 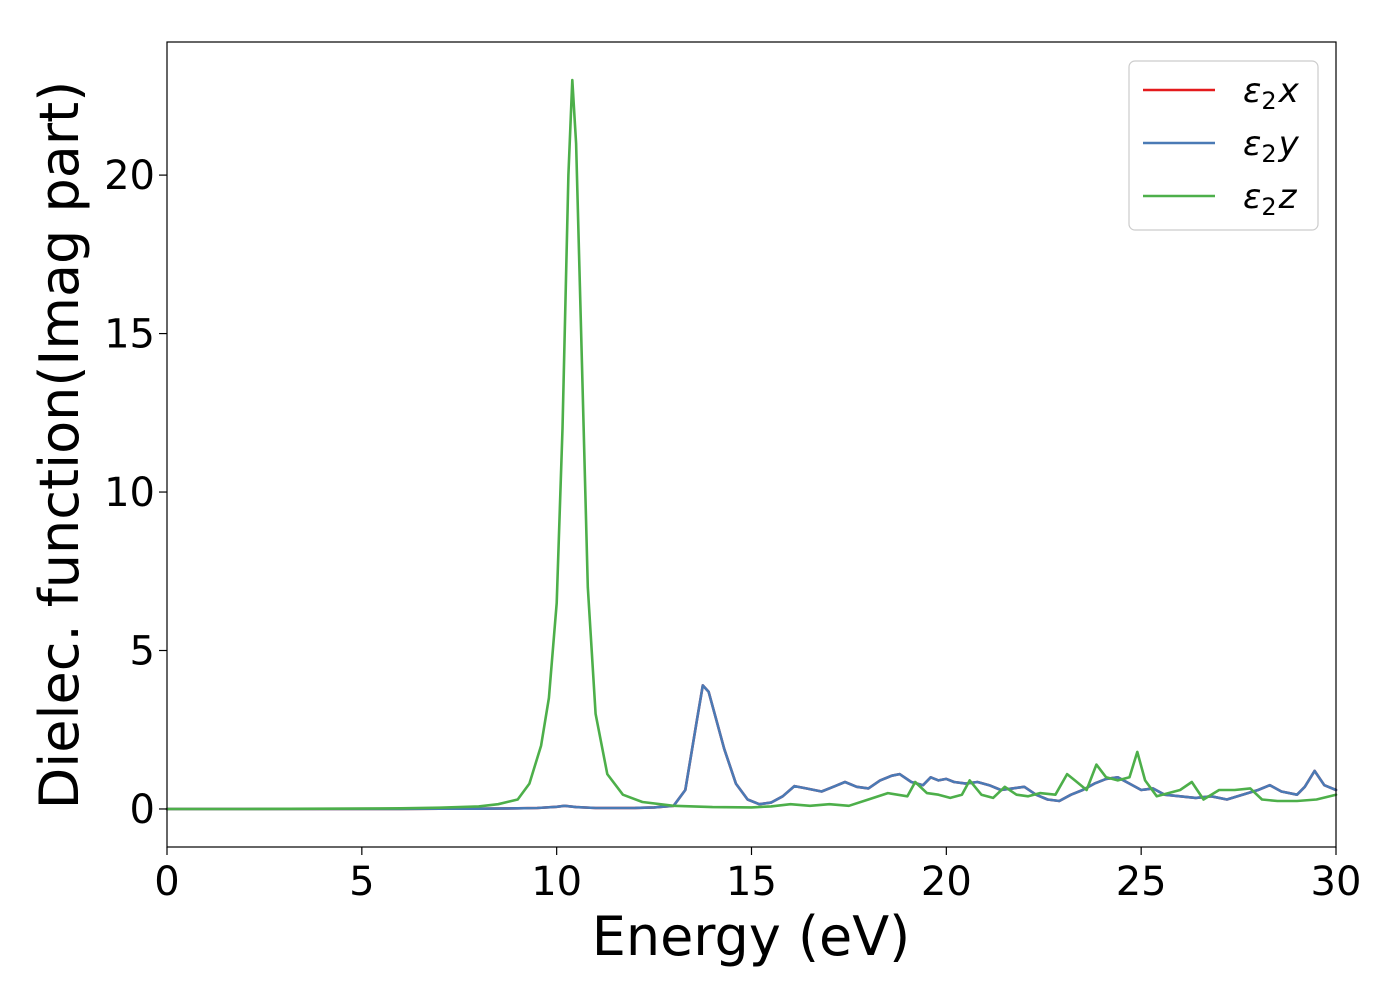 I want to click on legend-frame, so click(x=1223, y=145).